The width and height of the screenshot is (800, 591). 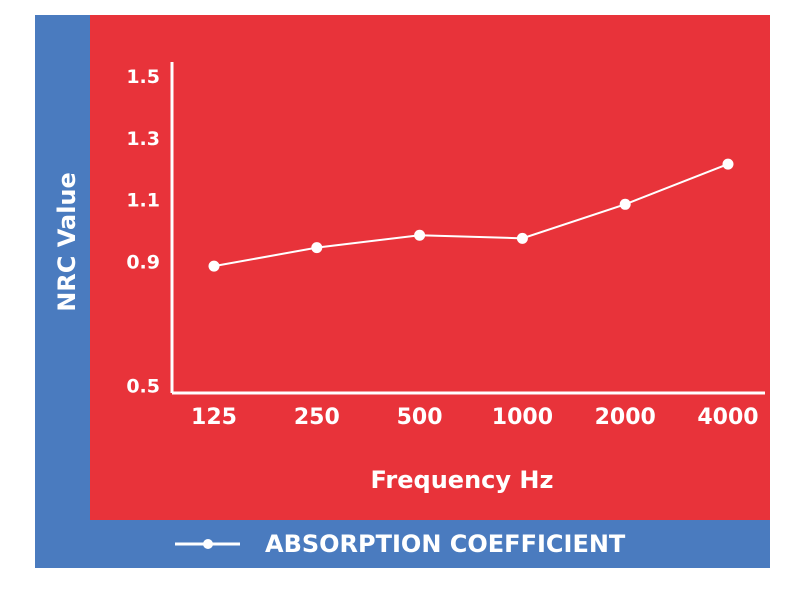 I want to click on data-line, so click(x=471, y=215).